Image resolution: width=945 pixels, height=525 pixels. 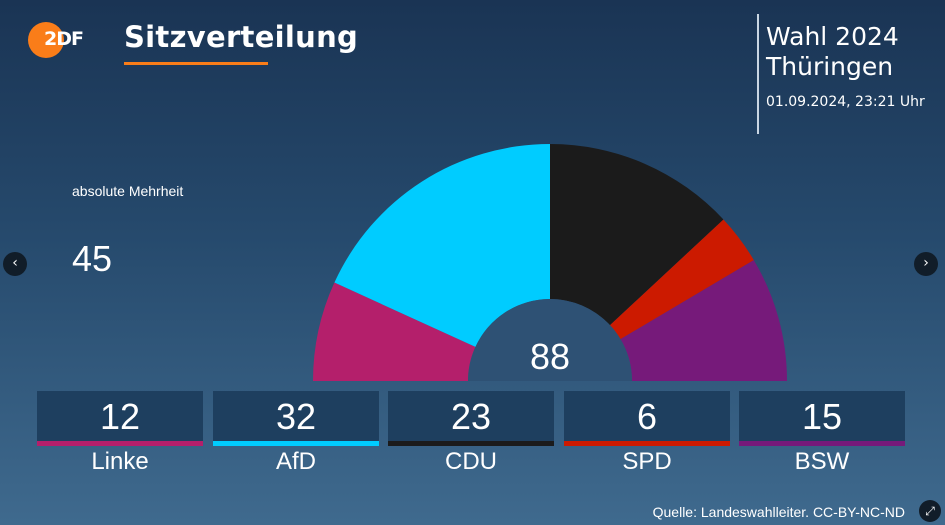 What do you see at coordinates (442, 245) in the screenshot?
I see `seat-segment-afd` at bounding box center [442, 245].